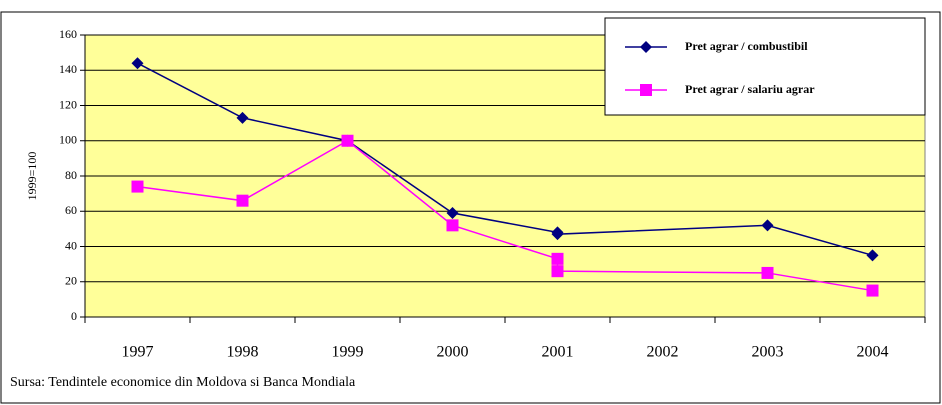  What do you see at coordinates (32, 176) in the screenshot?
I see `y-axis-label: 1999=100` at bounding box center [32, 176].